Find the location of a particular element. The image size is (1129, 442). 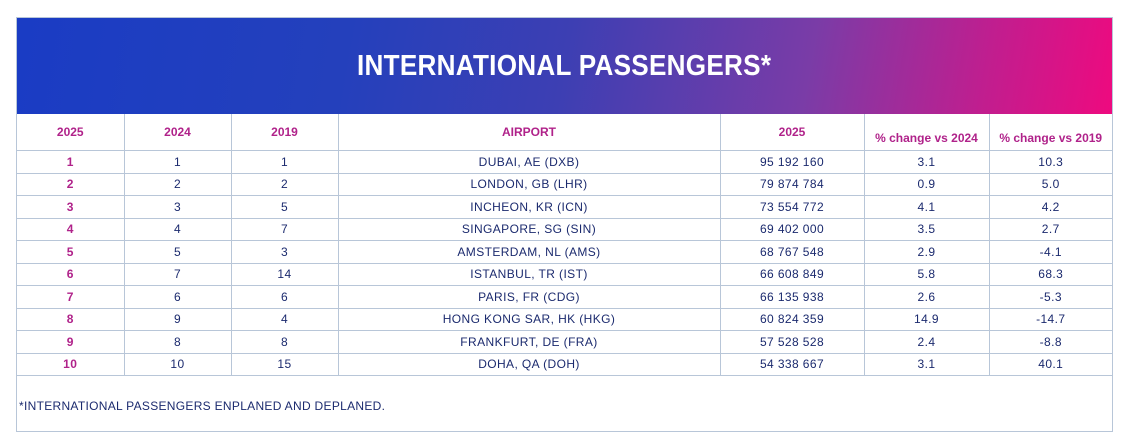

table-row: 9 8 8 FRANKFURT, DE (FRA) 57 528 528 2.4 -8.8 is located at coordinates (564, 342).